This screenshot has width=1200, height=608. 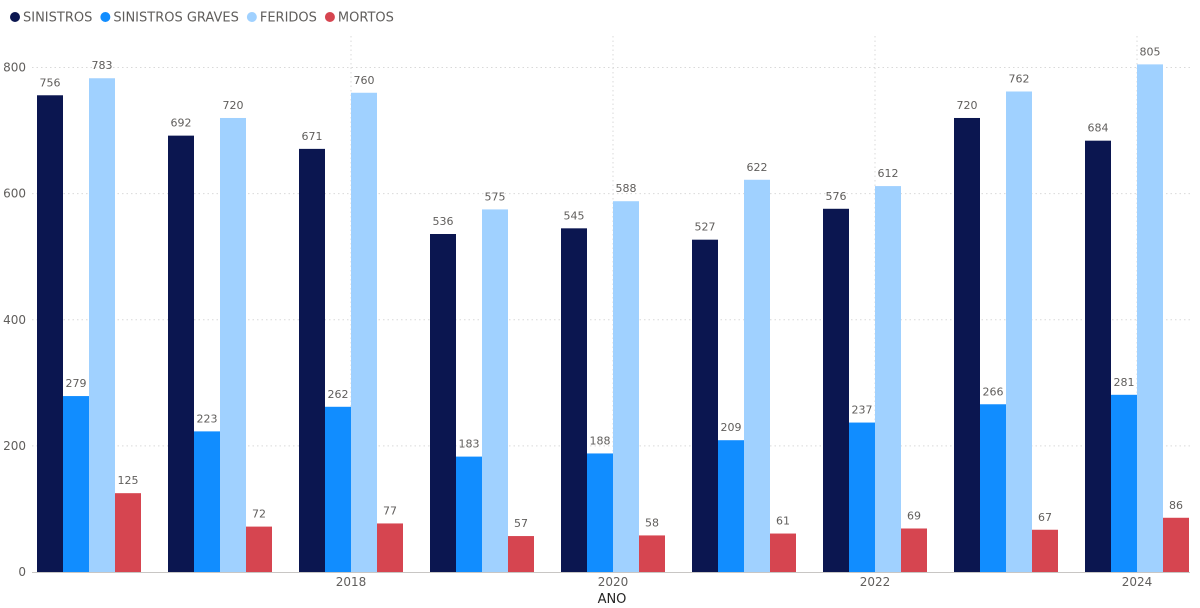 What do you see at coordinates (1045, 517) in the screenshot?
I see `data-label-mortos-2023: 67` at bounding box center [1045, 517].